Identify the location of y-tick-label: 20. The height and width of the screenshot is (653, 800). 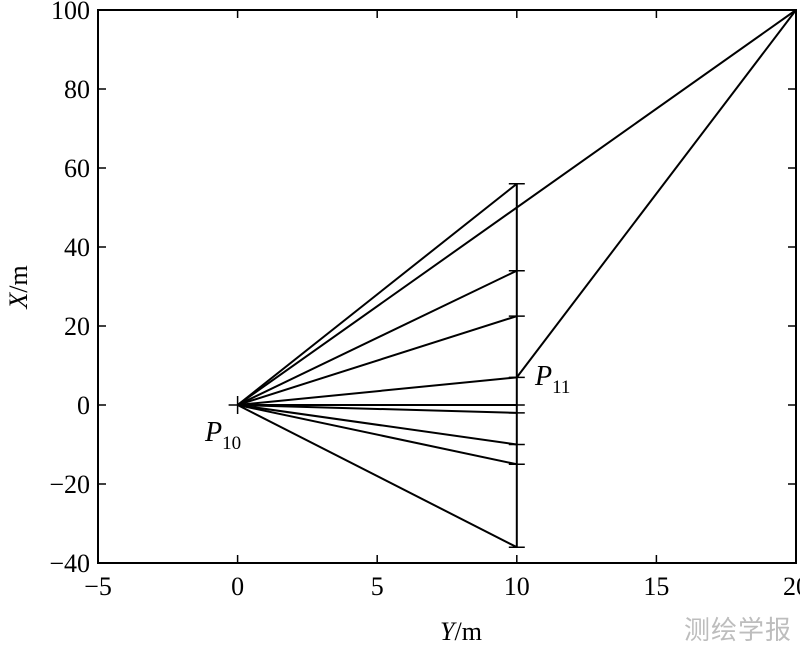
(77, 326).